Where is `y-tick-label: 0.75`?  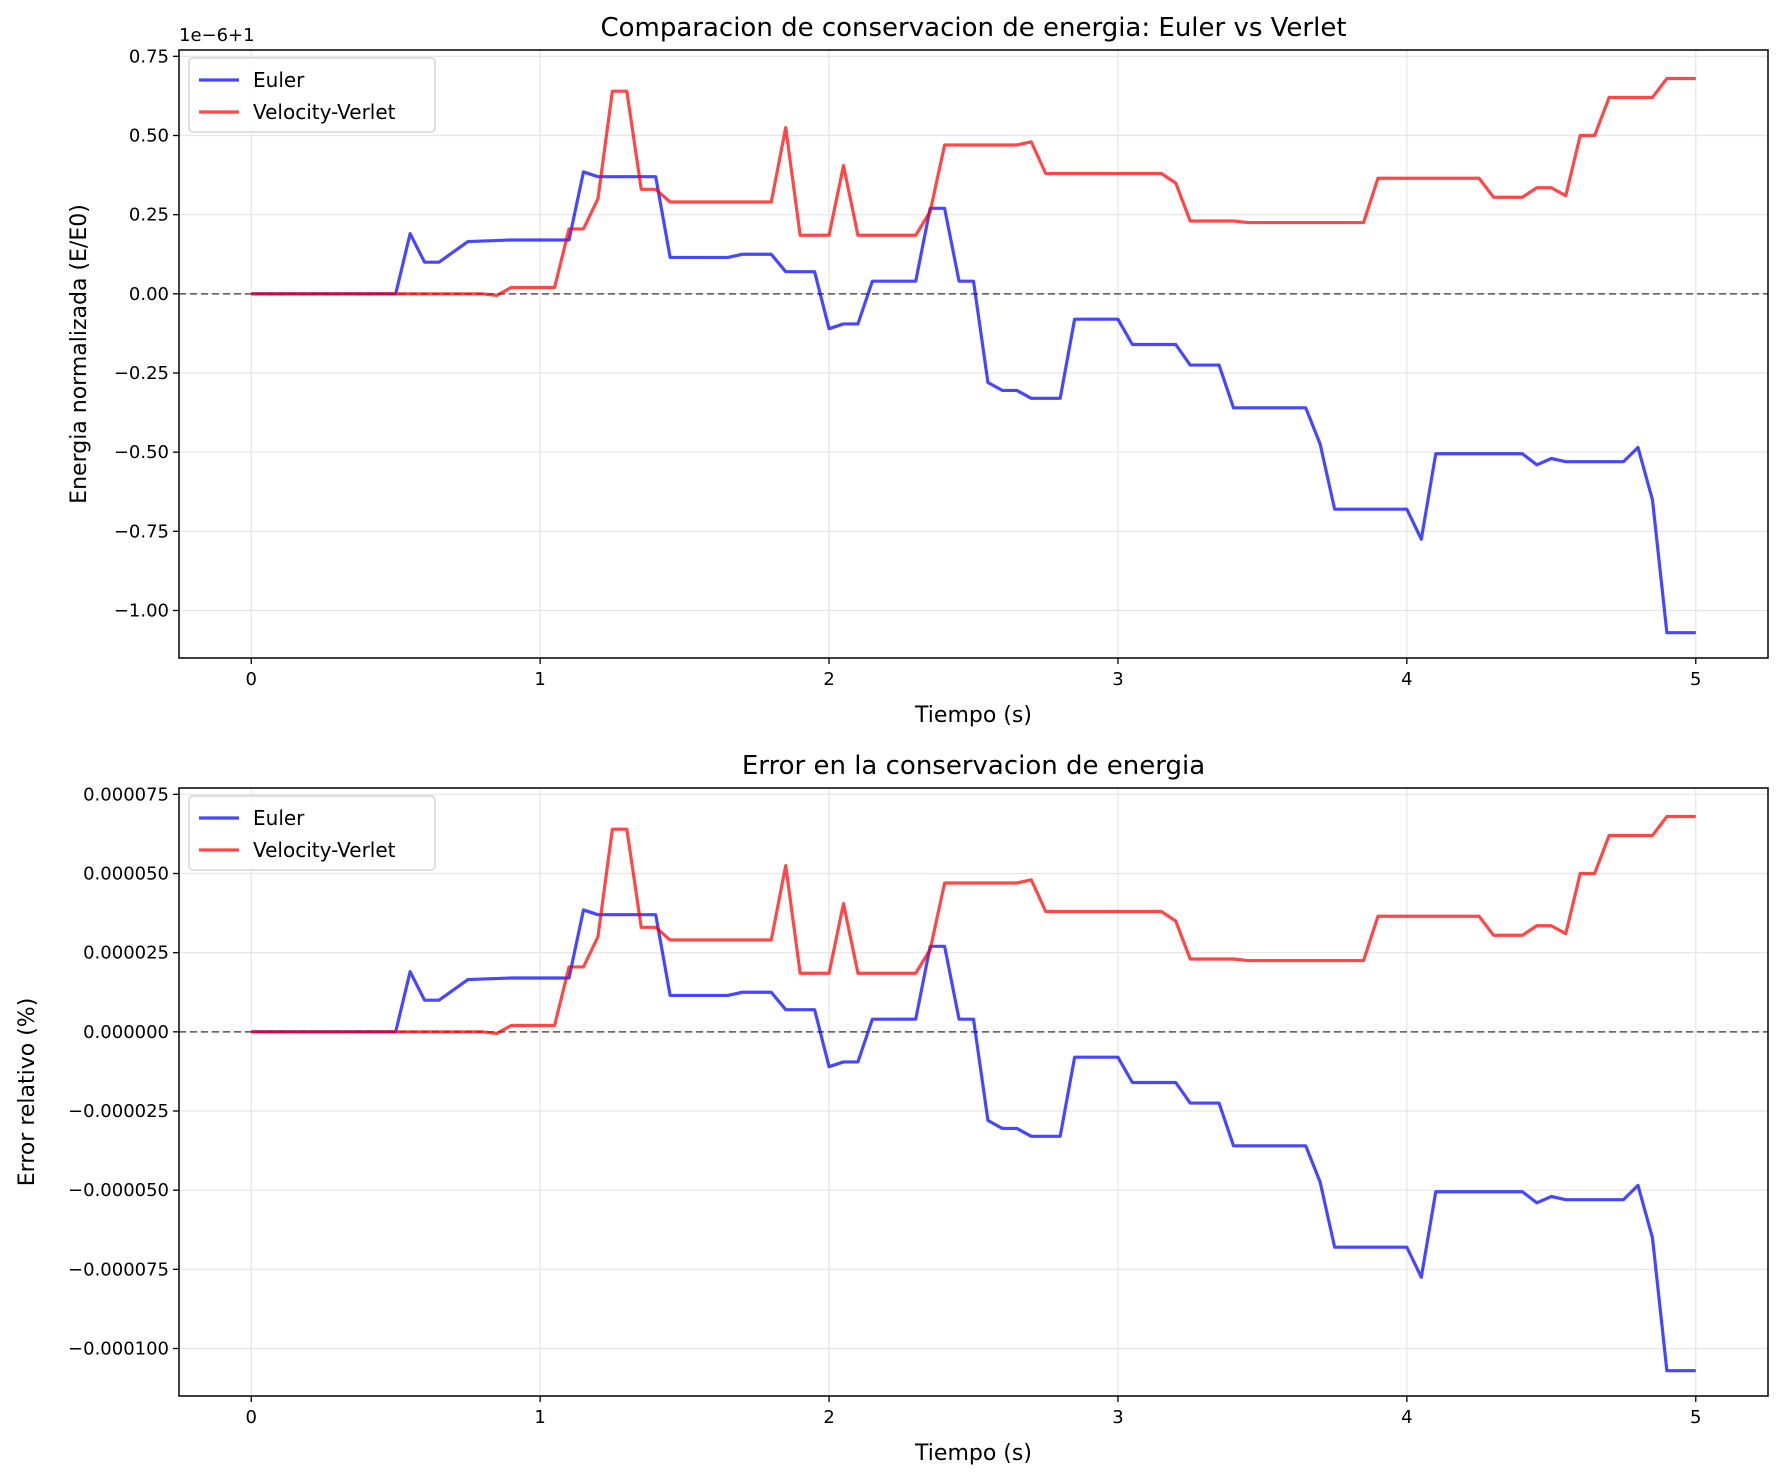 y-tick-label: 0.75 is located at coordinates (149, 56).